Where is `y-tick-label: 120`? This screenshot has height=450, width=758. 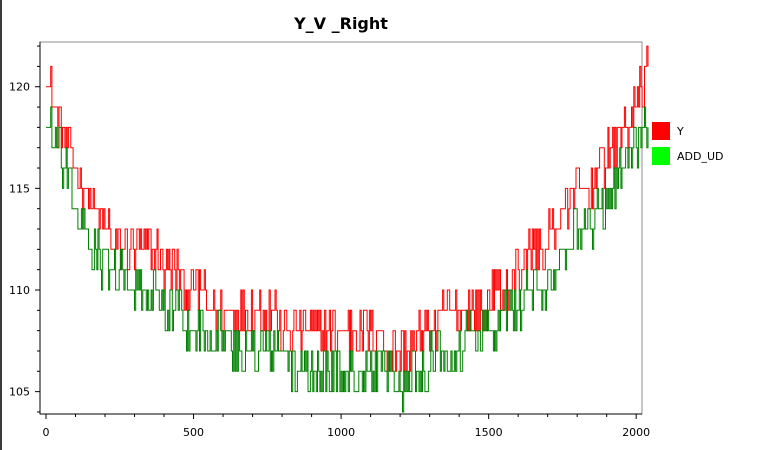 y-tick-label: 120 is located at coordinates (19, 87).